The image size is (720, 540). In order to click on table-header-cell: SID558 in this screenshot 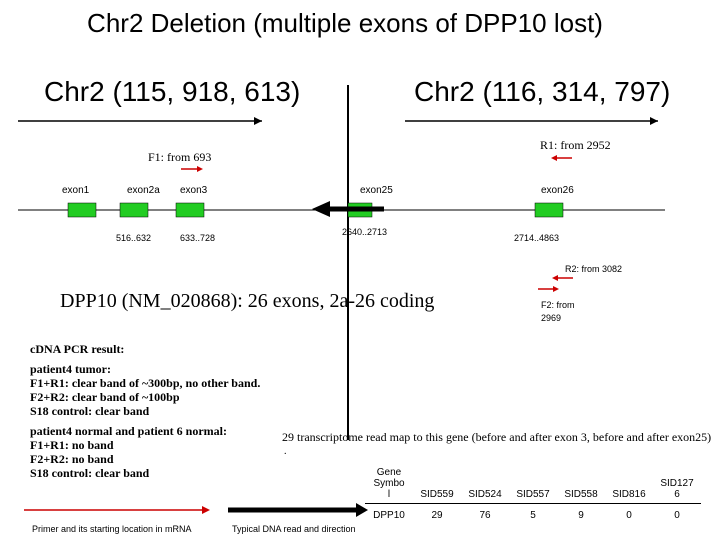, I will do `click(581, 494)`.